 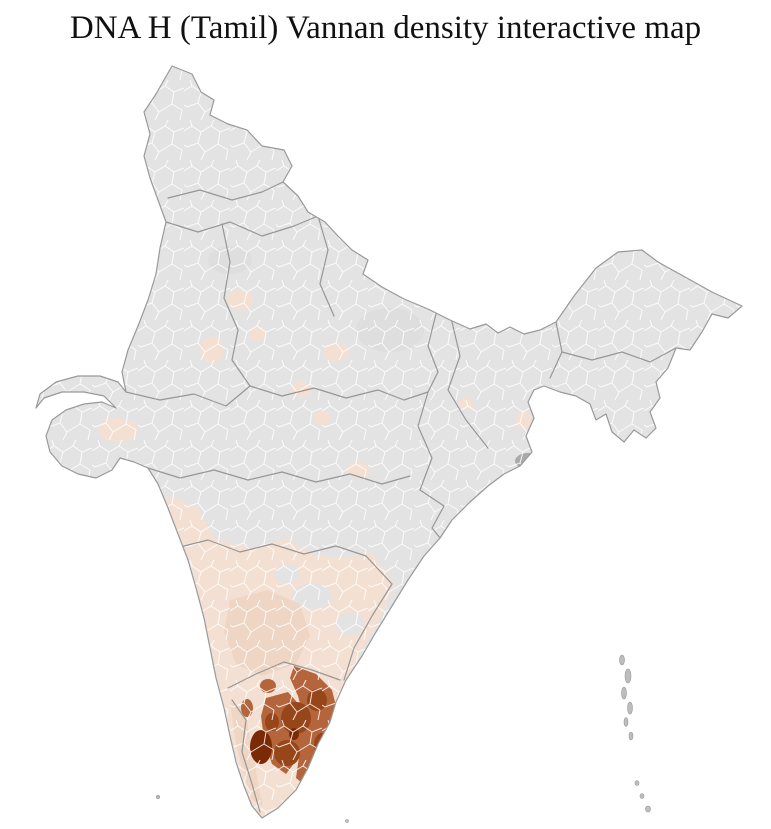 What do you see at coordinates (252, 808) in the screenshot?
I see `lakshadweep-islands` at bounding box center [252, 808].